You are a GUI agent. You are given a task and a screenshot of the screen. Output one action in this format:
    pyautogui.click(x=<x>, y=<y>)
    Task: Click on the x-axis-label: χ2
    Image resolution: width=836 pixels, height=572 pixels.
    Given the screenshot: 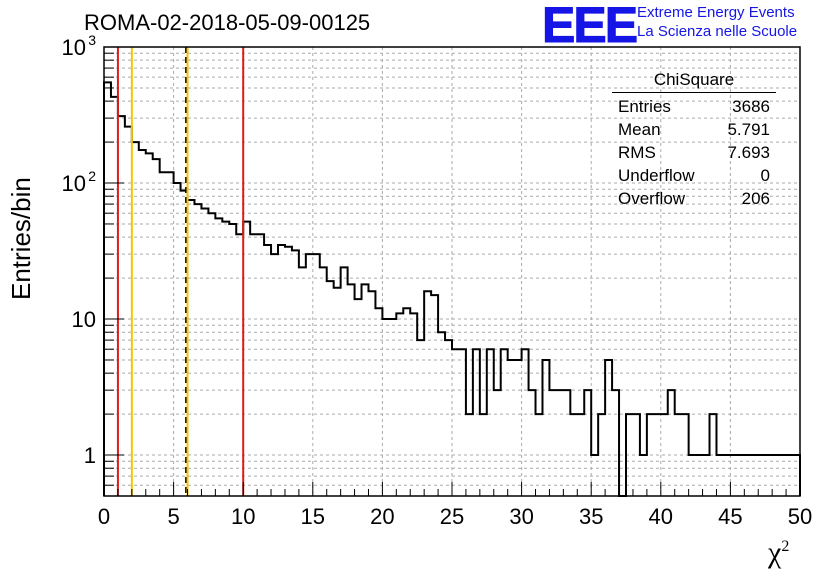 What is the action you would take?
    pyautogui.click(x=779, y=552)
    